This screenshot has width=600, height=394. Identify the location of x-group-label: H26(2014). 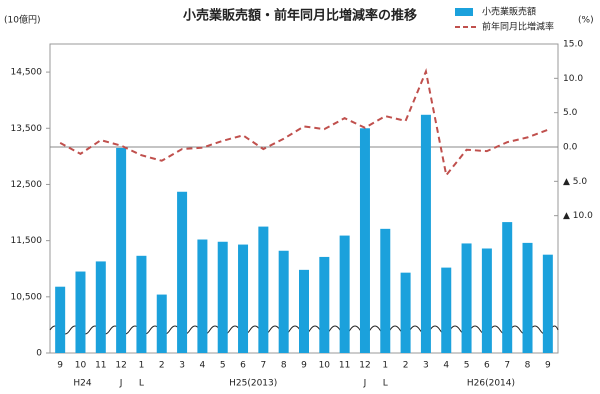
(491, 384).